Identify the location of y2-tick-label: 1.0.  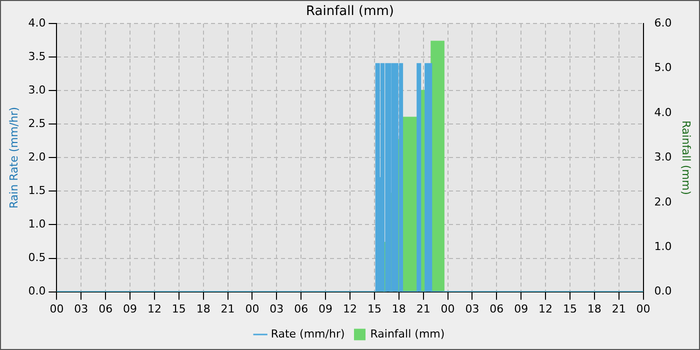
(663, 246).